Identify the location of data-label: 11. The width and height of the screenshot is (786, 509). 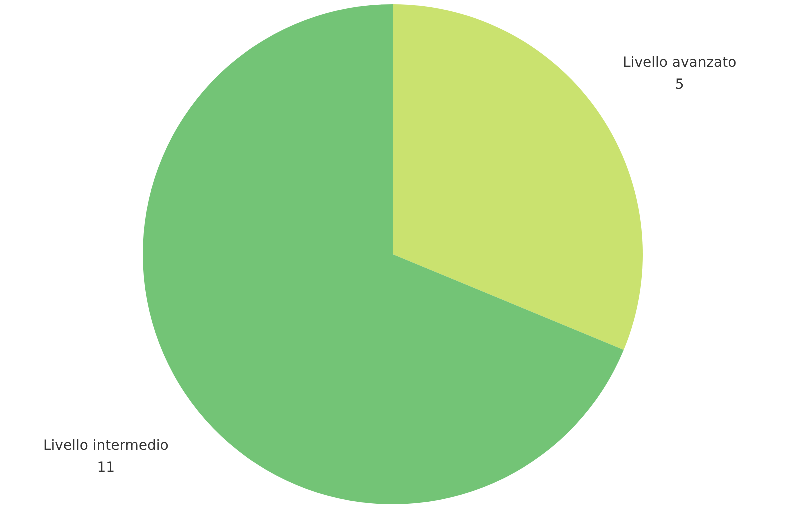
(106, 468).